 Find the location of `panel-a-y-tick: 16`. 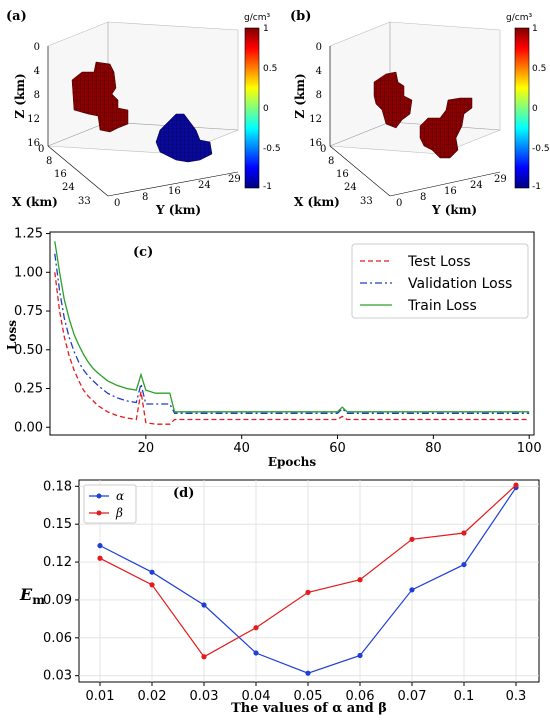

panel-a-y-tick: 16 is located at coordinates (174, 191).